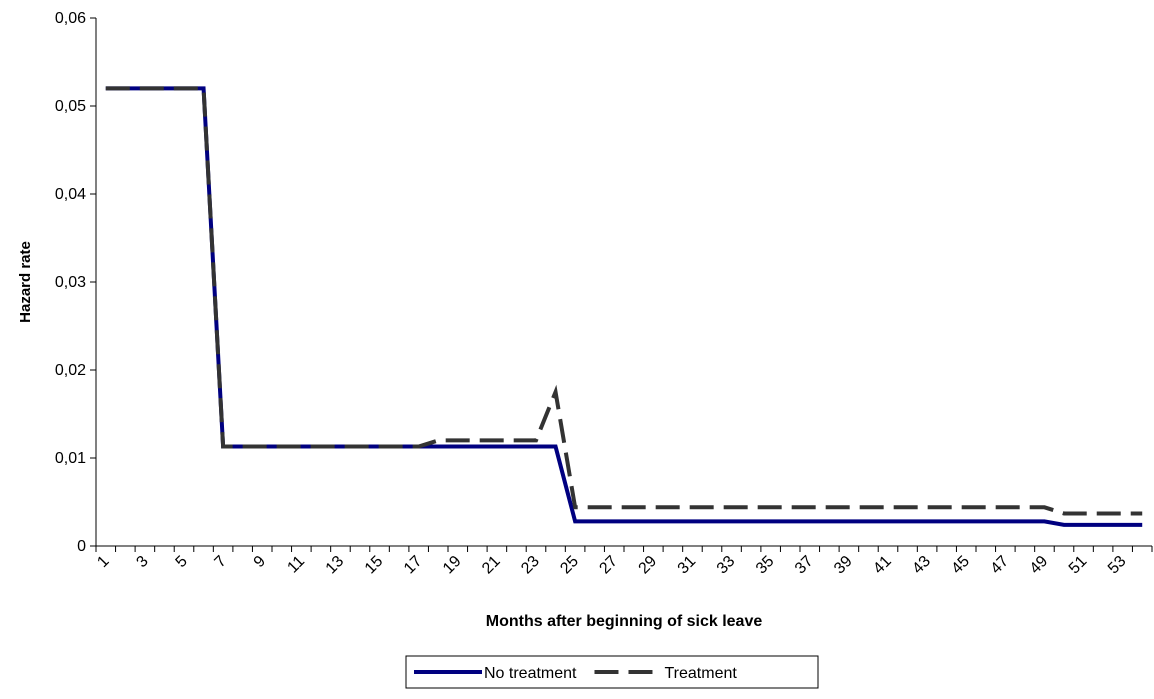 The width and height of the screenshot is (1154, 699). I want to click on x-tick-label: 39, so click(843, 565).